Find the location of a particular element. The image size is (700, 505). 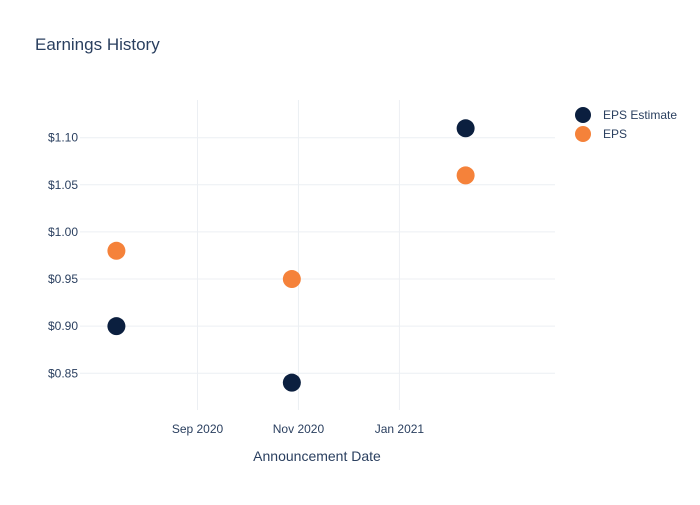

y-tick-label: $0.85 is located at coordinates (63, 373).